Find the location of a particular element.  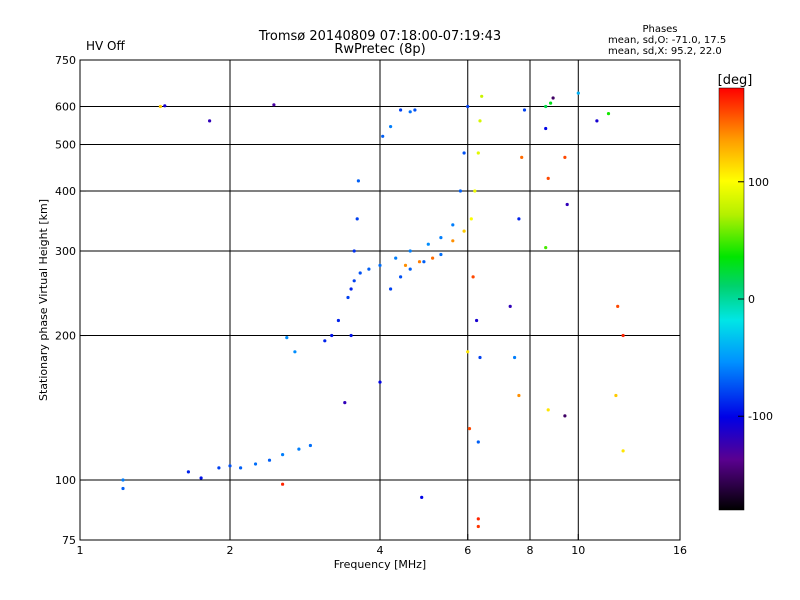

y-tick-label: 300 is located at coordinates (65, 251).